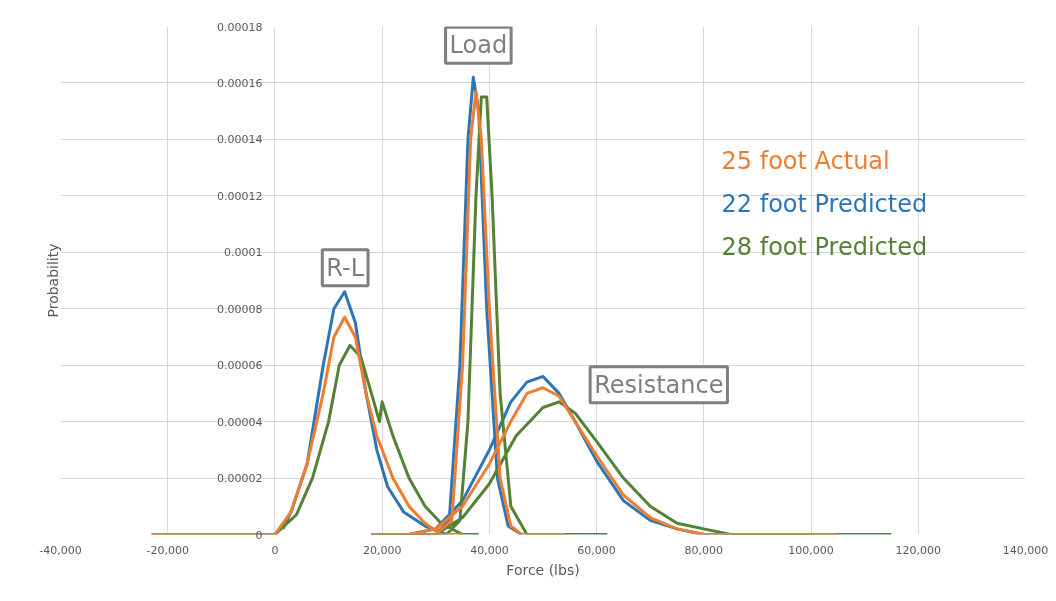 The height and width of the screenshot is (601, 1056). What do you see at coordinates (240, 140) in the screenshot?
I see `y-tick-label: 0.00014` at bounding box center [240, 140].